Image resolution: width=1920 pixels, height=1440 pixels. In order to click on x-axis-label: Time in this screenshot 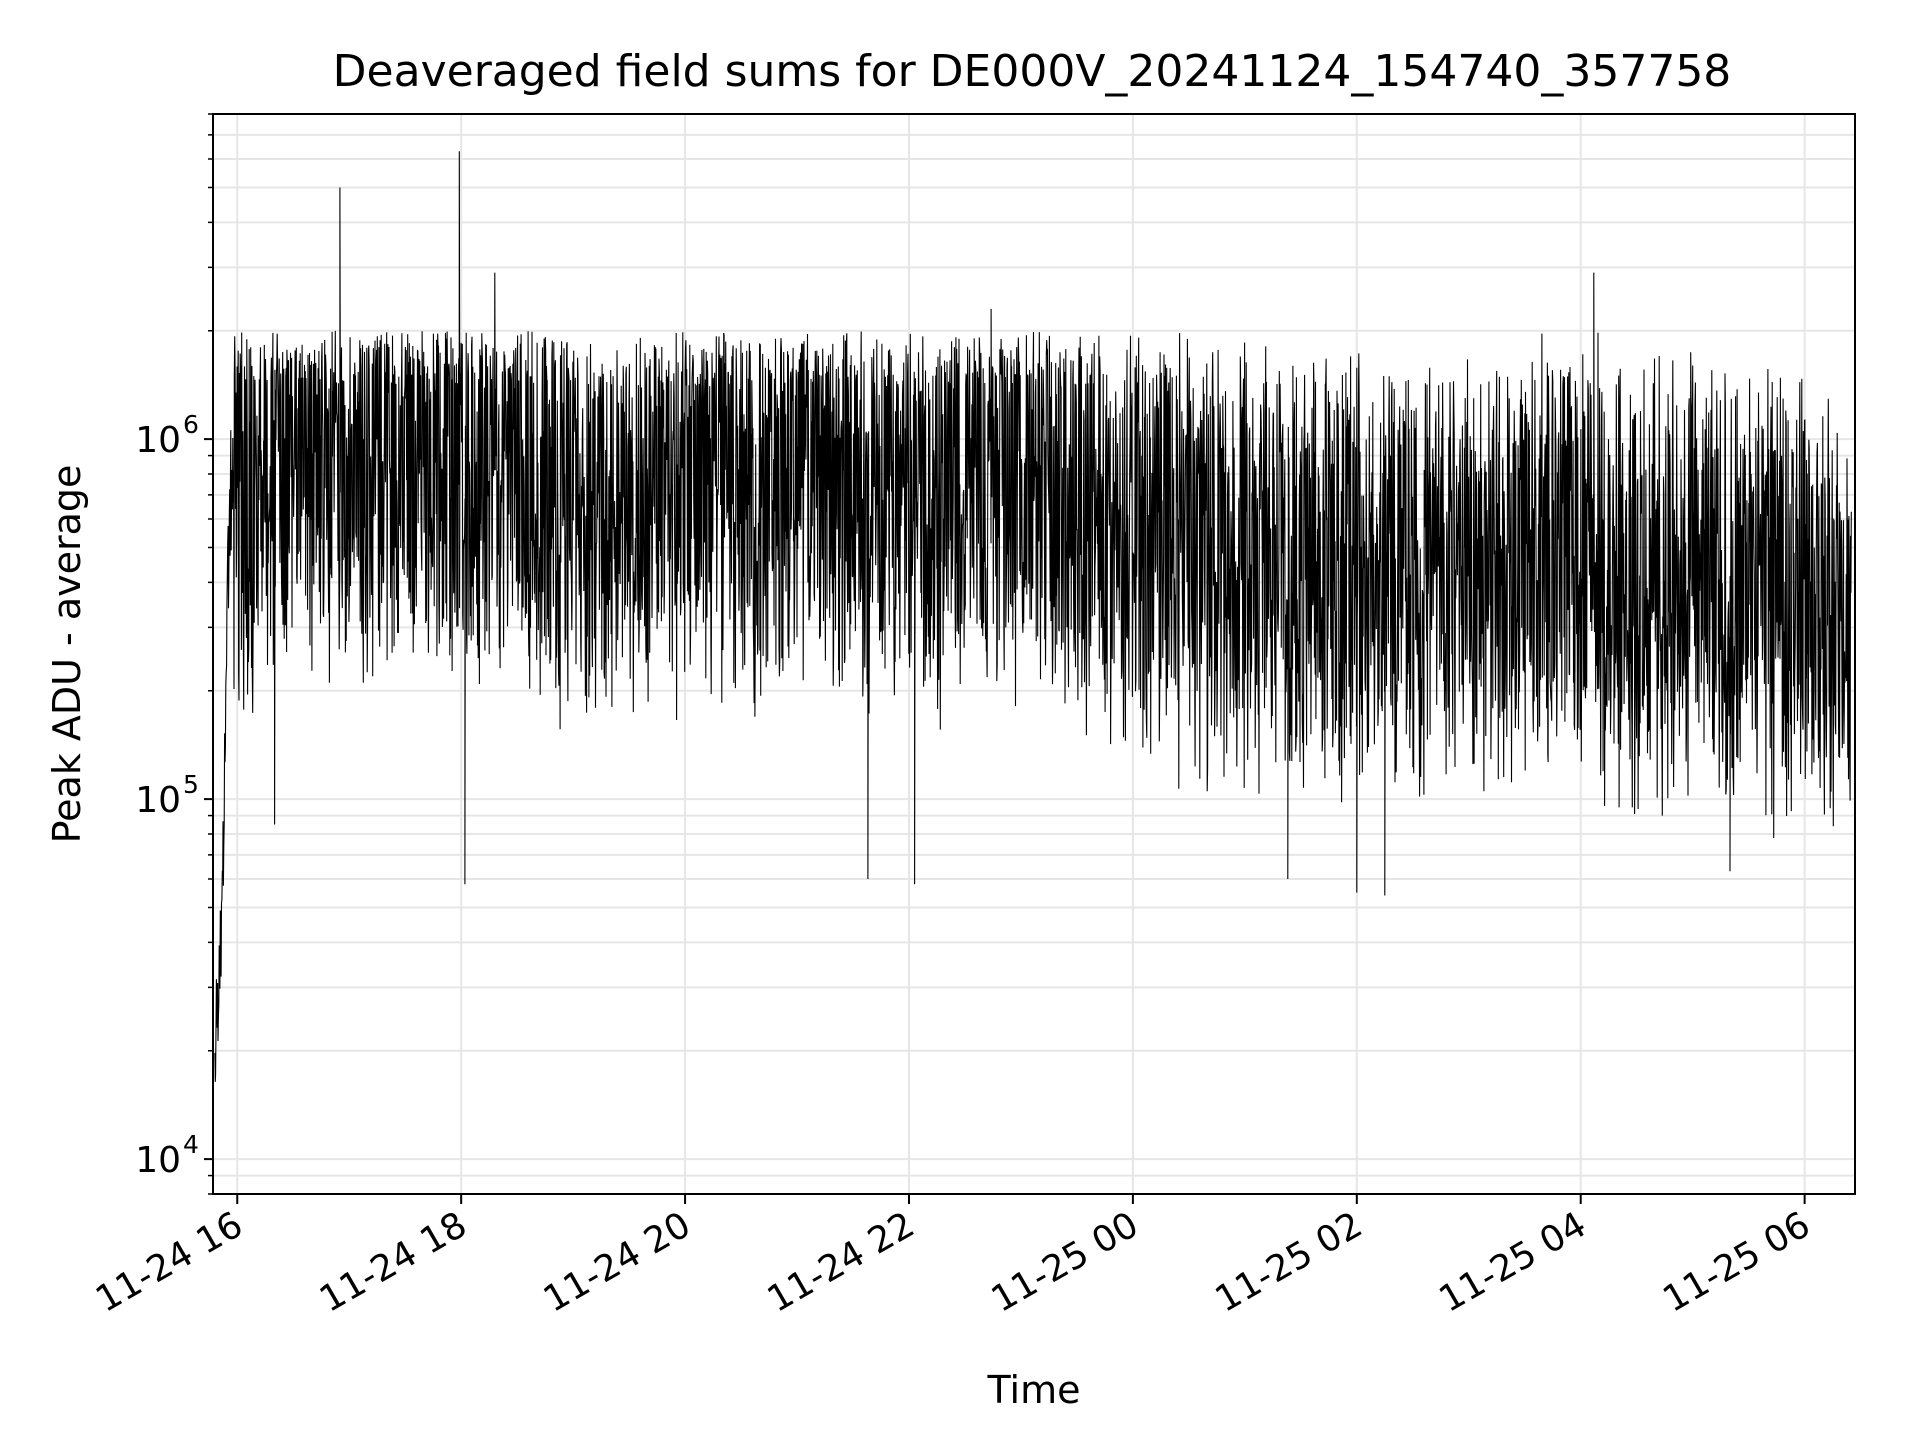, I will do `click(1034, 1390)`.